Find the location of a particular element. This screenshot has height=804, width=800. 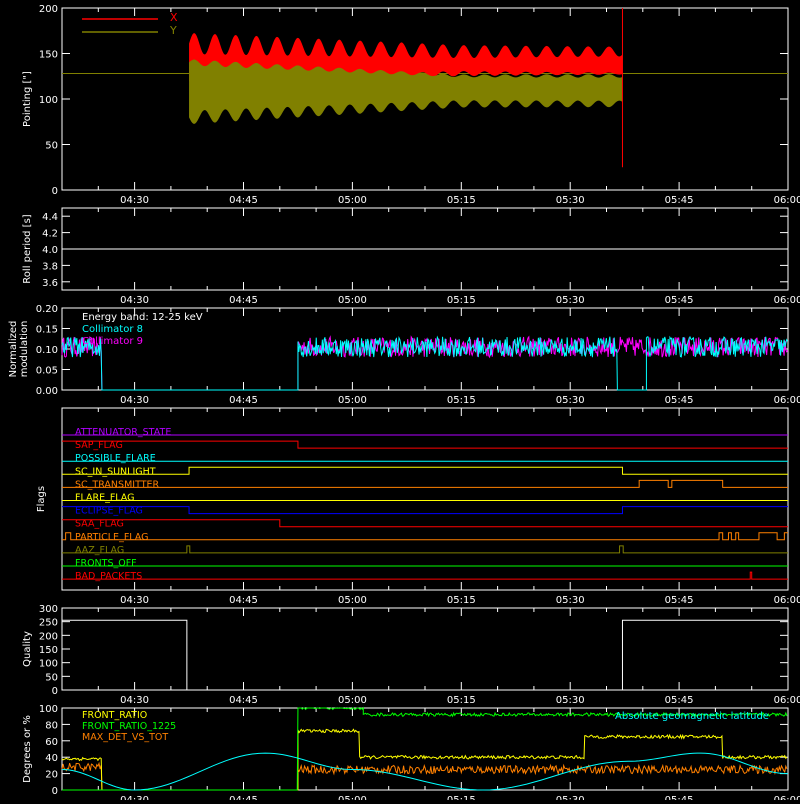

flag-trace-aaz-flag is located at coordinates (425, 549).